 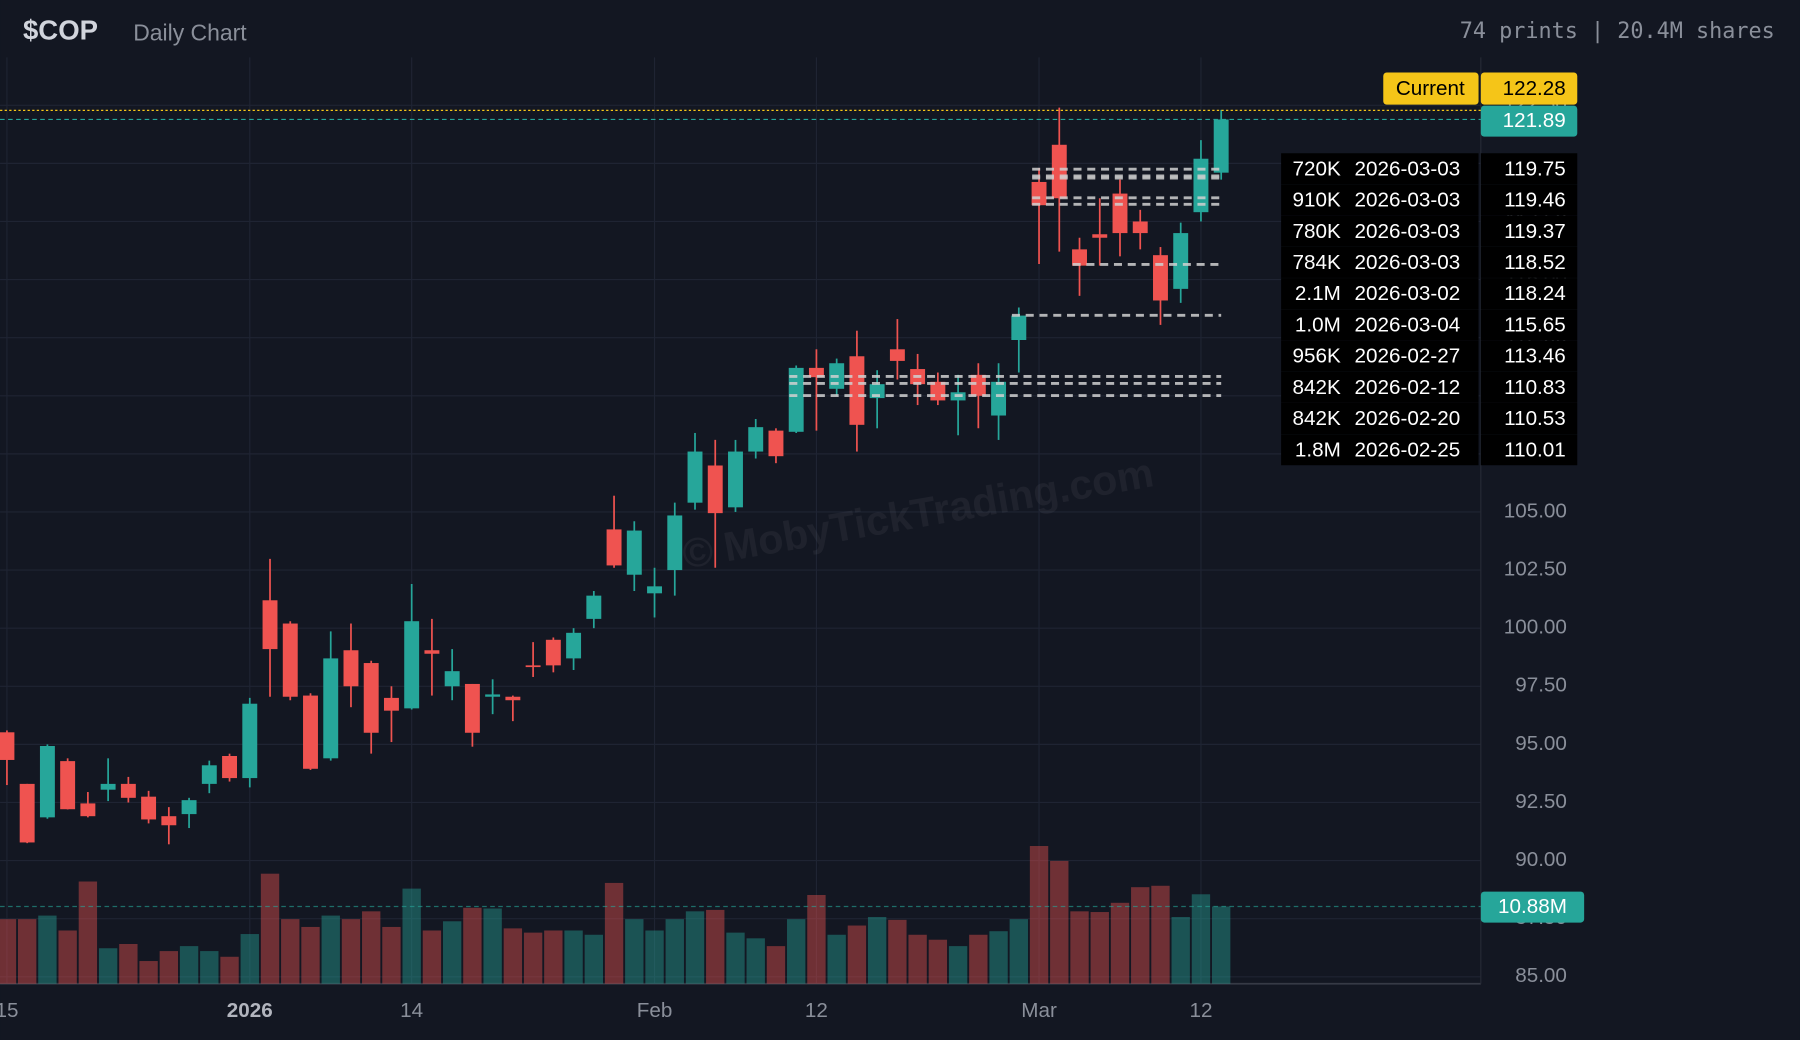 What do you see at coordinates (1541, 859) in the screenshot?
I see `y-tick-label: 90.00` at bounding box center [1541, 859].